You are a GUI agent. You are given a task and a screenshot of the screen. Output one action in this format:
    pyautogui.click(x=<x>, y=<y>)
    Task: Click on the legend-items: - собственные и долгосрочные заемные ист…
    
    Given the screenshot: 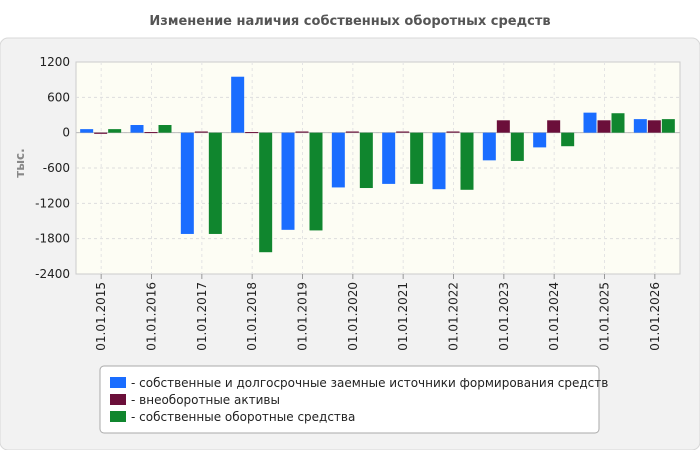 What is the action you would take?
    pyautogui.click(x=359, y=400)
    